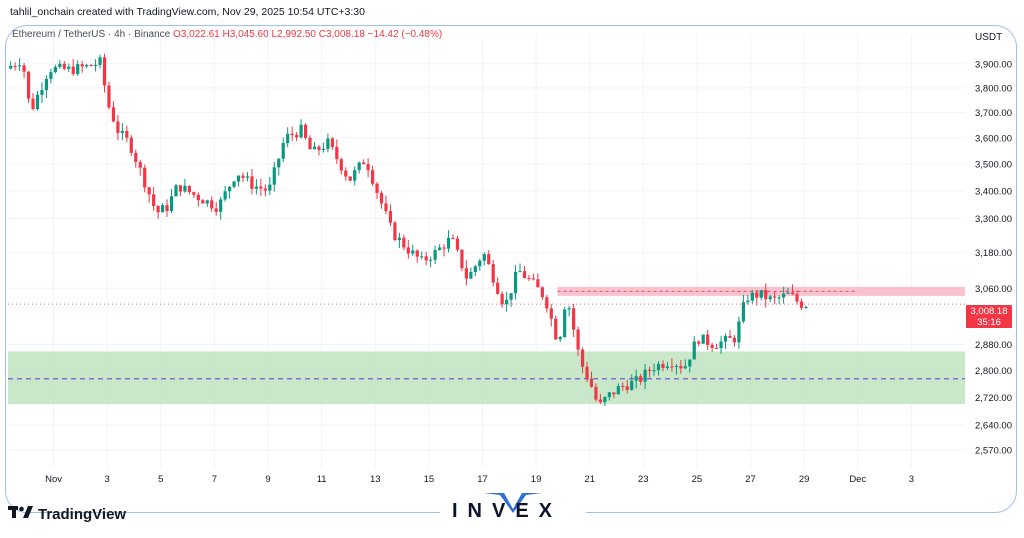 Image resolution: width=1024 pixels, height=538 pixels. I want to click on last-price-tag: 3,008.18 35:16, so click(989, 316).